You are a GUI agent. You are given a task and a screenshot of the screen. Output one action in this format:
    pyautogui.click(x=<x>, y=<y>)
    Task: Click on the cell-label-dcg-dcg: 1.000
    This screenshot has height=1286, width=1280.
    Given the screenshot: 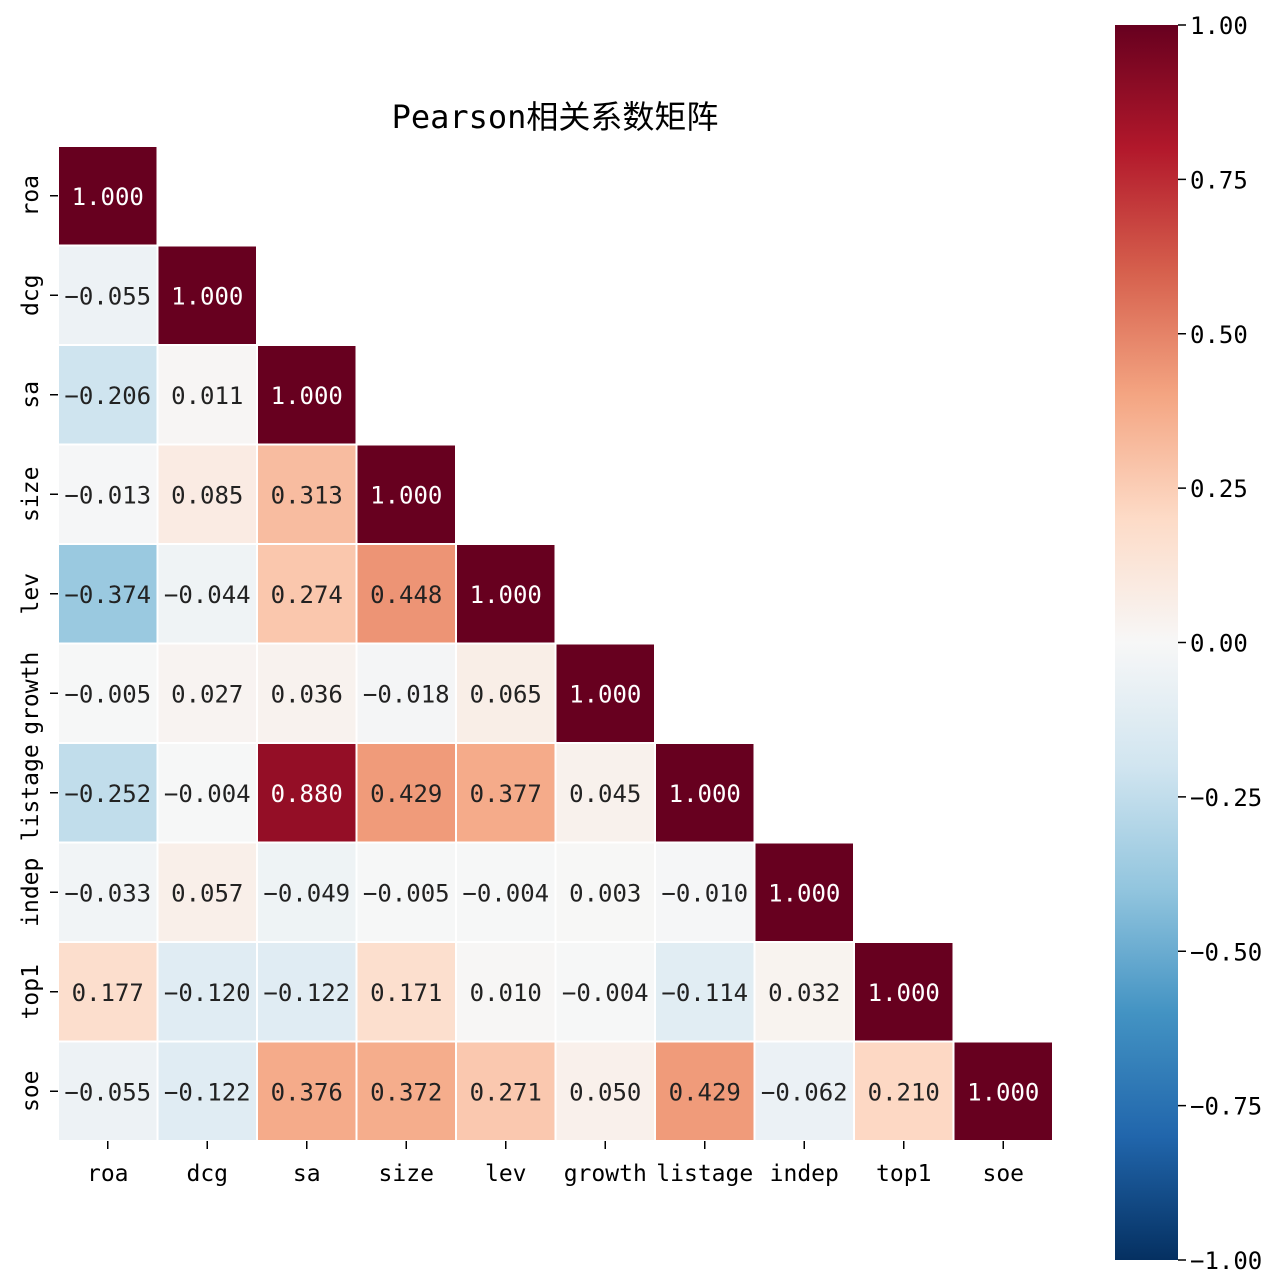 What is the action you would take?
    pyautogui.click(x=207, y=296)
    